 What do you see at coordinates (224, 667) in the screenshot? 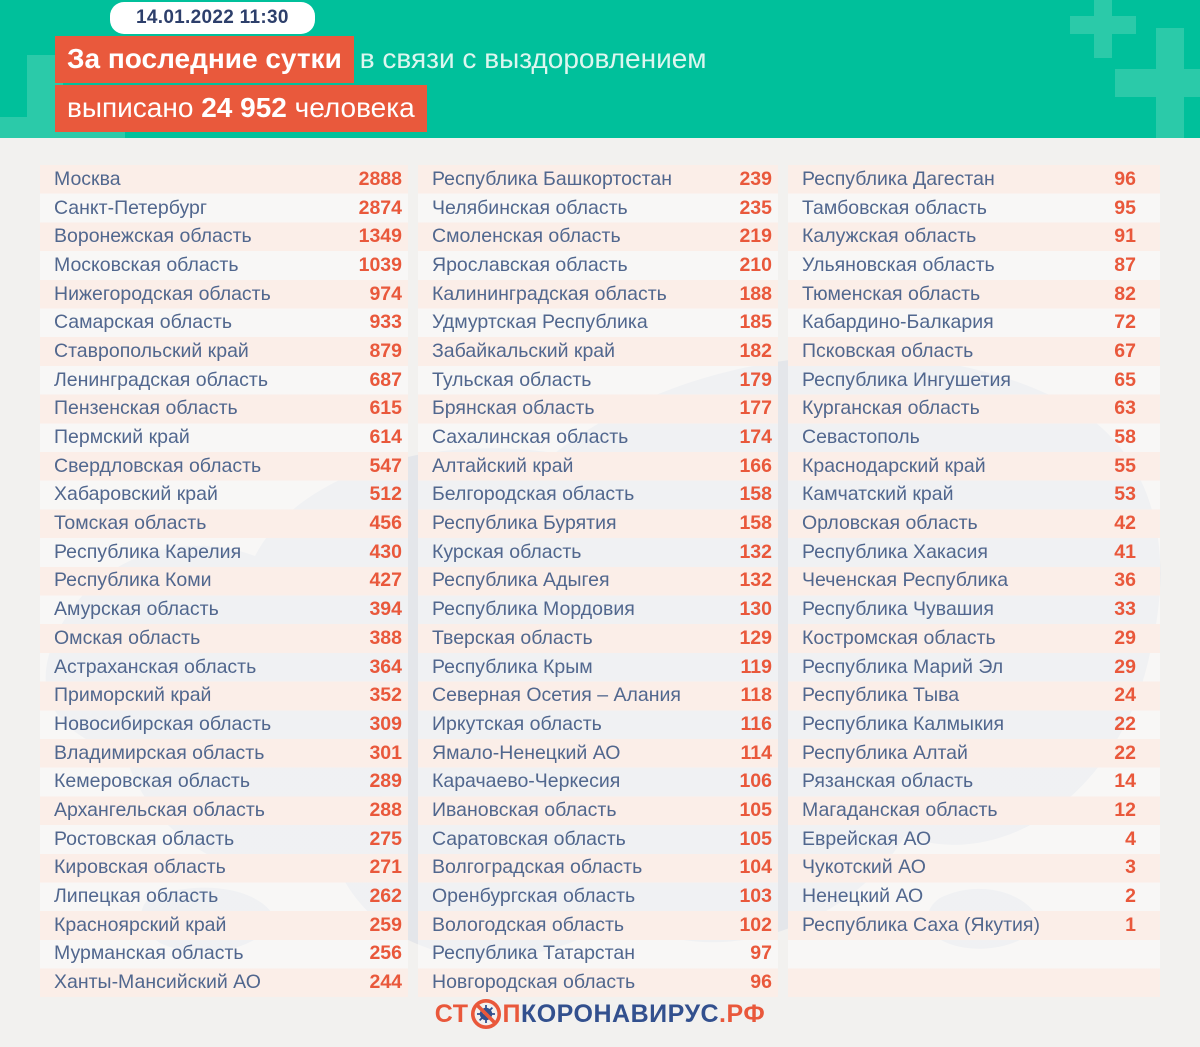
I see `table-row: Астраханская область 364` at bounding box center [224, 667].